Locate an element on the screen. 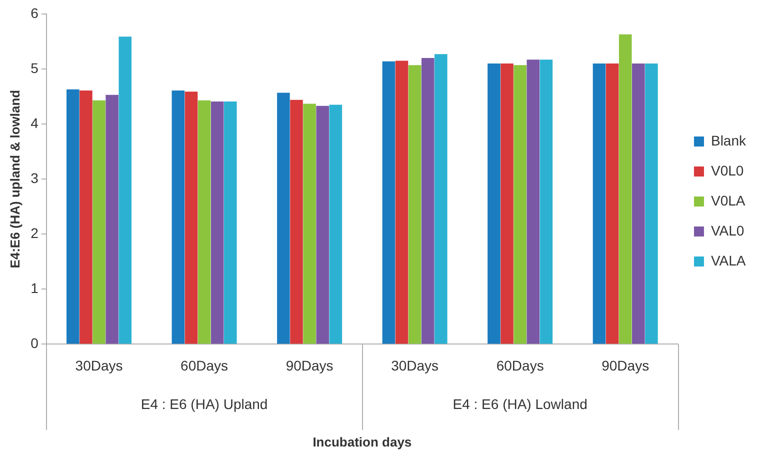 Image resolution: width=762 pixels, height=451 pixels. y-tick-label: 3 is located at coordinates (34, 178).